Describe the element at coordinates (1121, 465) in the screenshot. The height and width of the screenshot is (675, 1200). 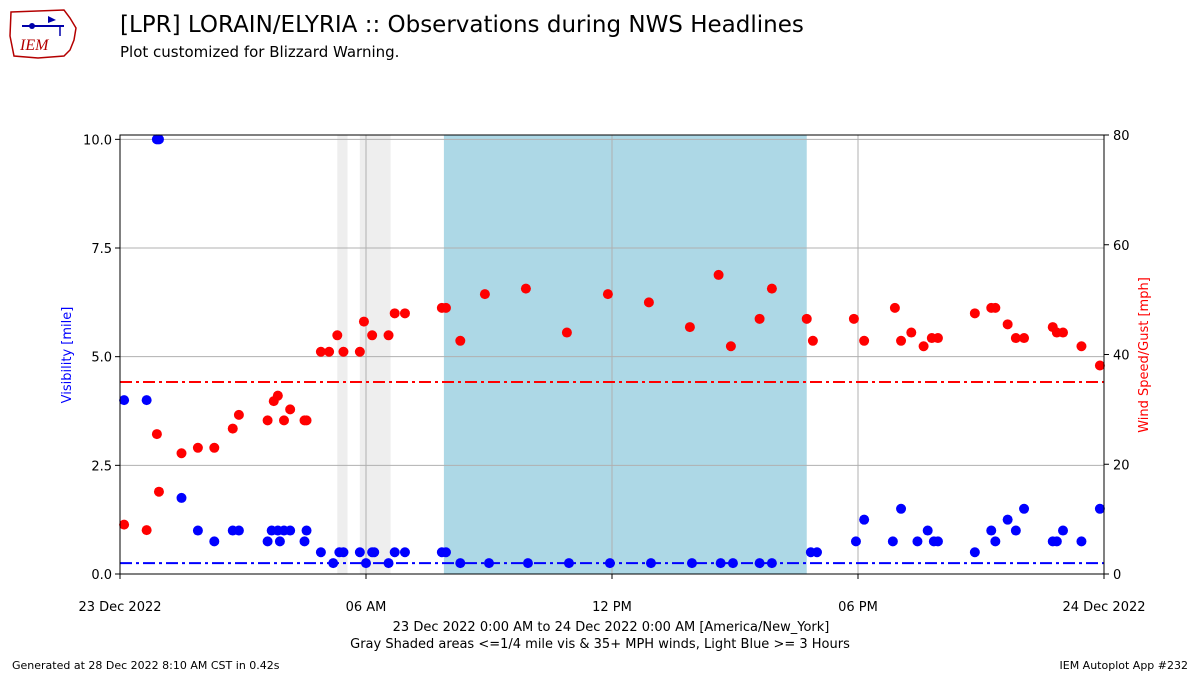
I see `y-right-tick-label: 20` at that location.